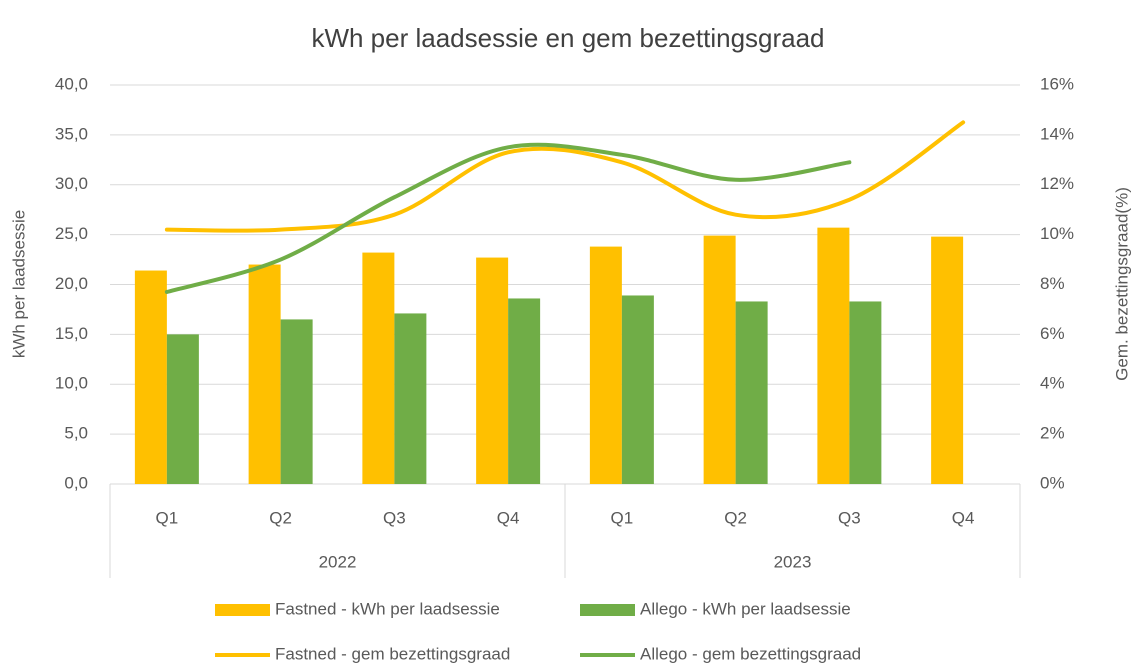 The image size is (1137, 666). I want to click on y-tick-label: 5,0, so click(76, 433).